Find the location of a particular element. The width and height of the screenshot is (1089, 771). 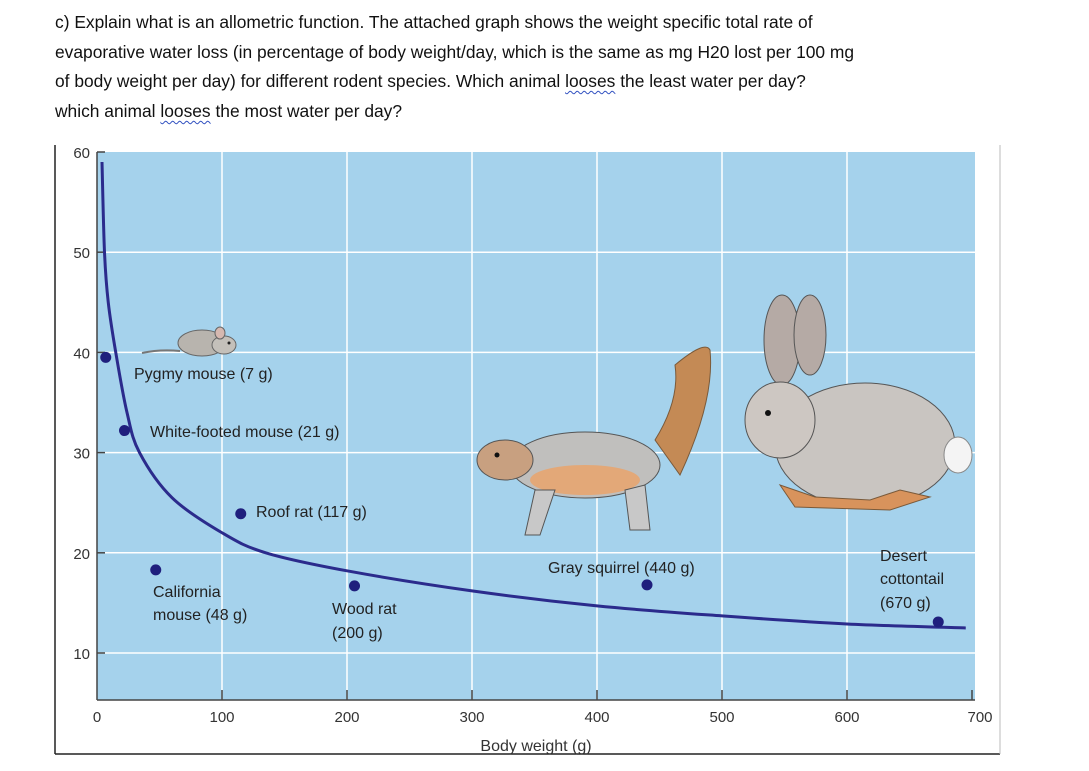

x-tick-label: 700 is located at coordinates (979, 717).